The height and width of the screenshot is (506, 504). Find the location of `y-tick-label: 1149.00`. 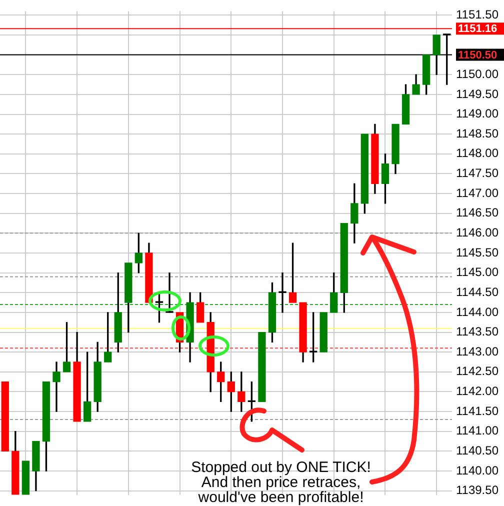

y-tick-label: 1149.00 is located at coordinates (477, 113).